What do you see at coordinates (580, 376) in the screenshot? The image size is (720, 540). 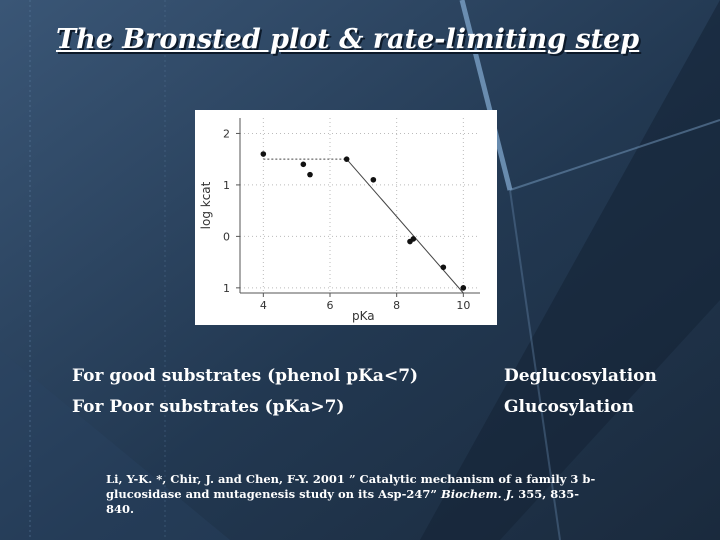 I see `deglucosylation-label: Deglucosylation` at bounding box center [580, 376].